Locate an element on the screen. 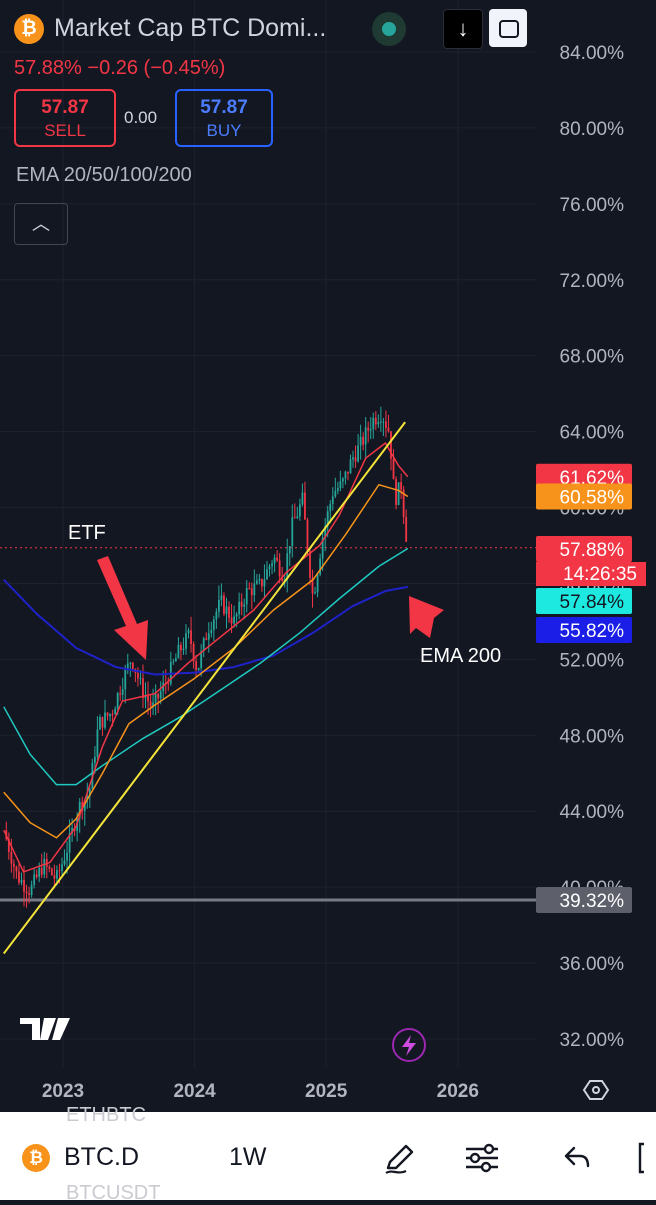  price-tag-label: 39.32% is located at coordinates (592, 901).